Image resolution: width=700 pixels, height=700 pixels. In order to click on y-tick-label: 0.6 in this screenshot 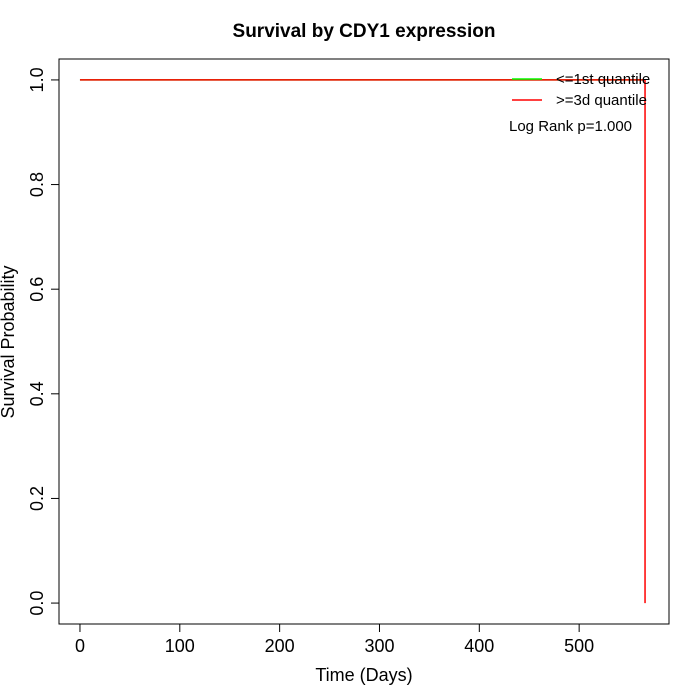, I will do `click(37, 289)`.